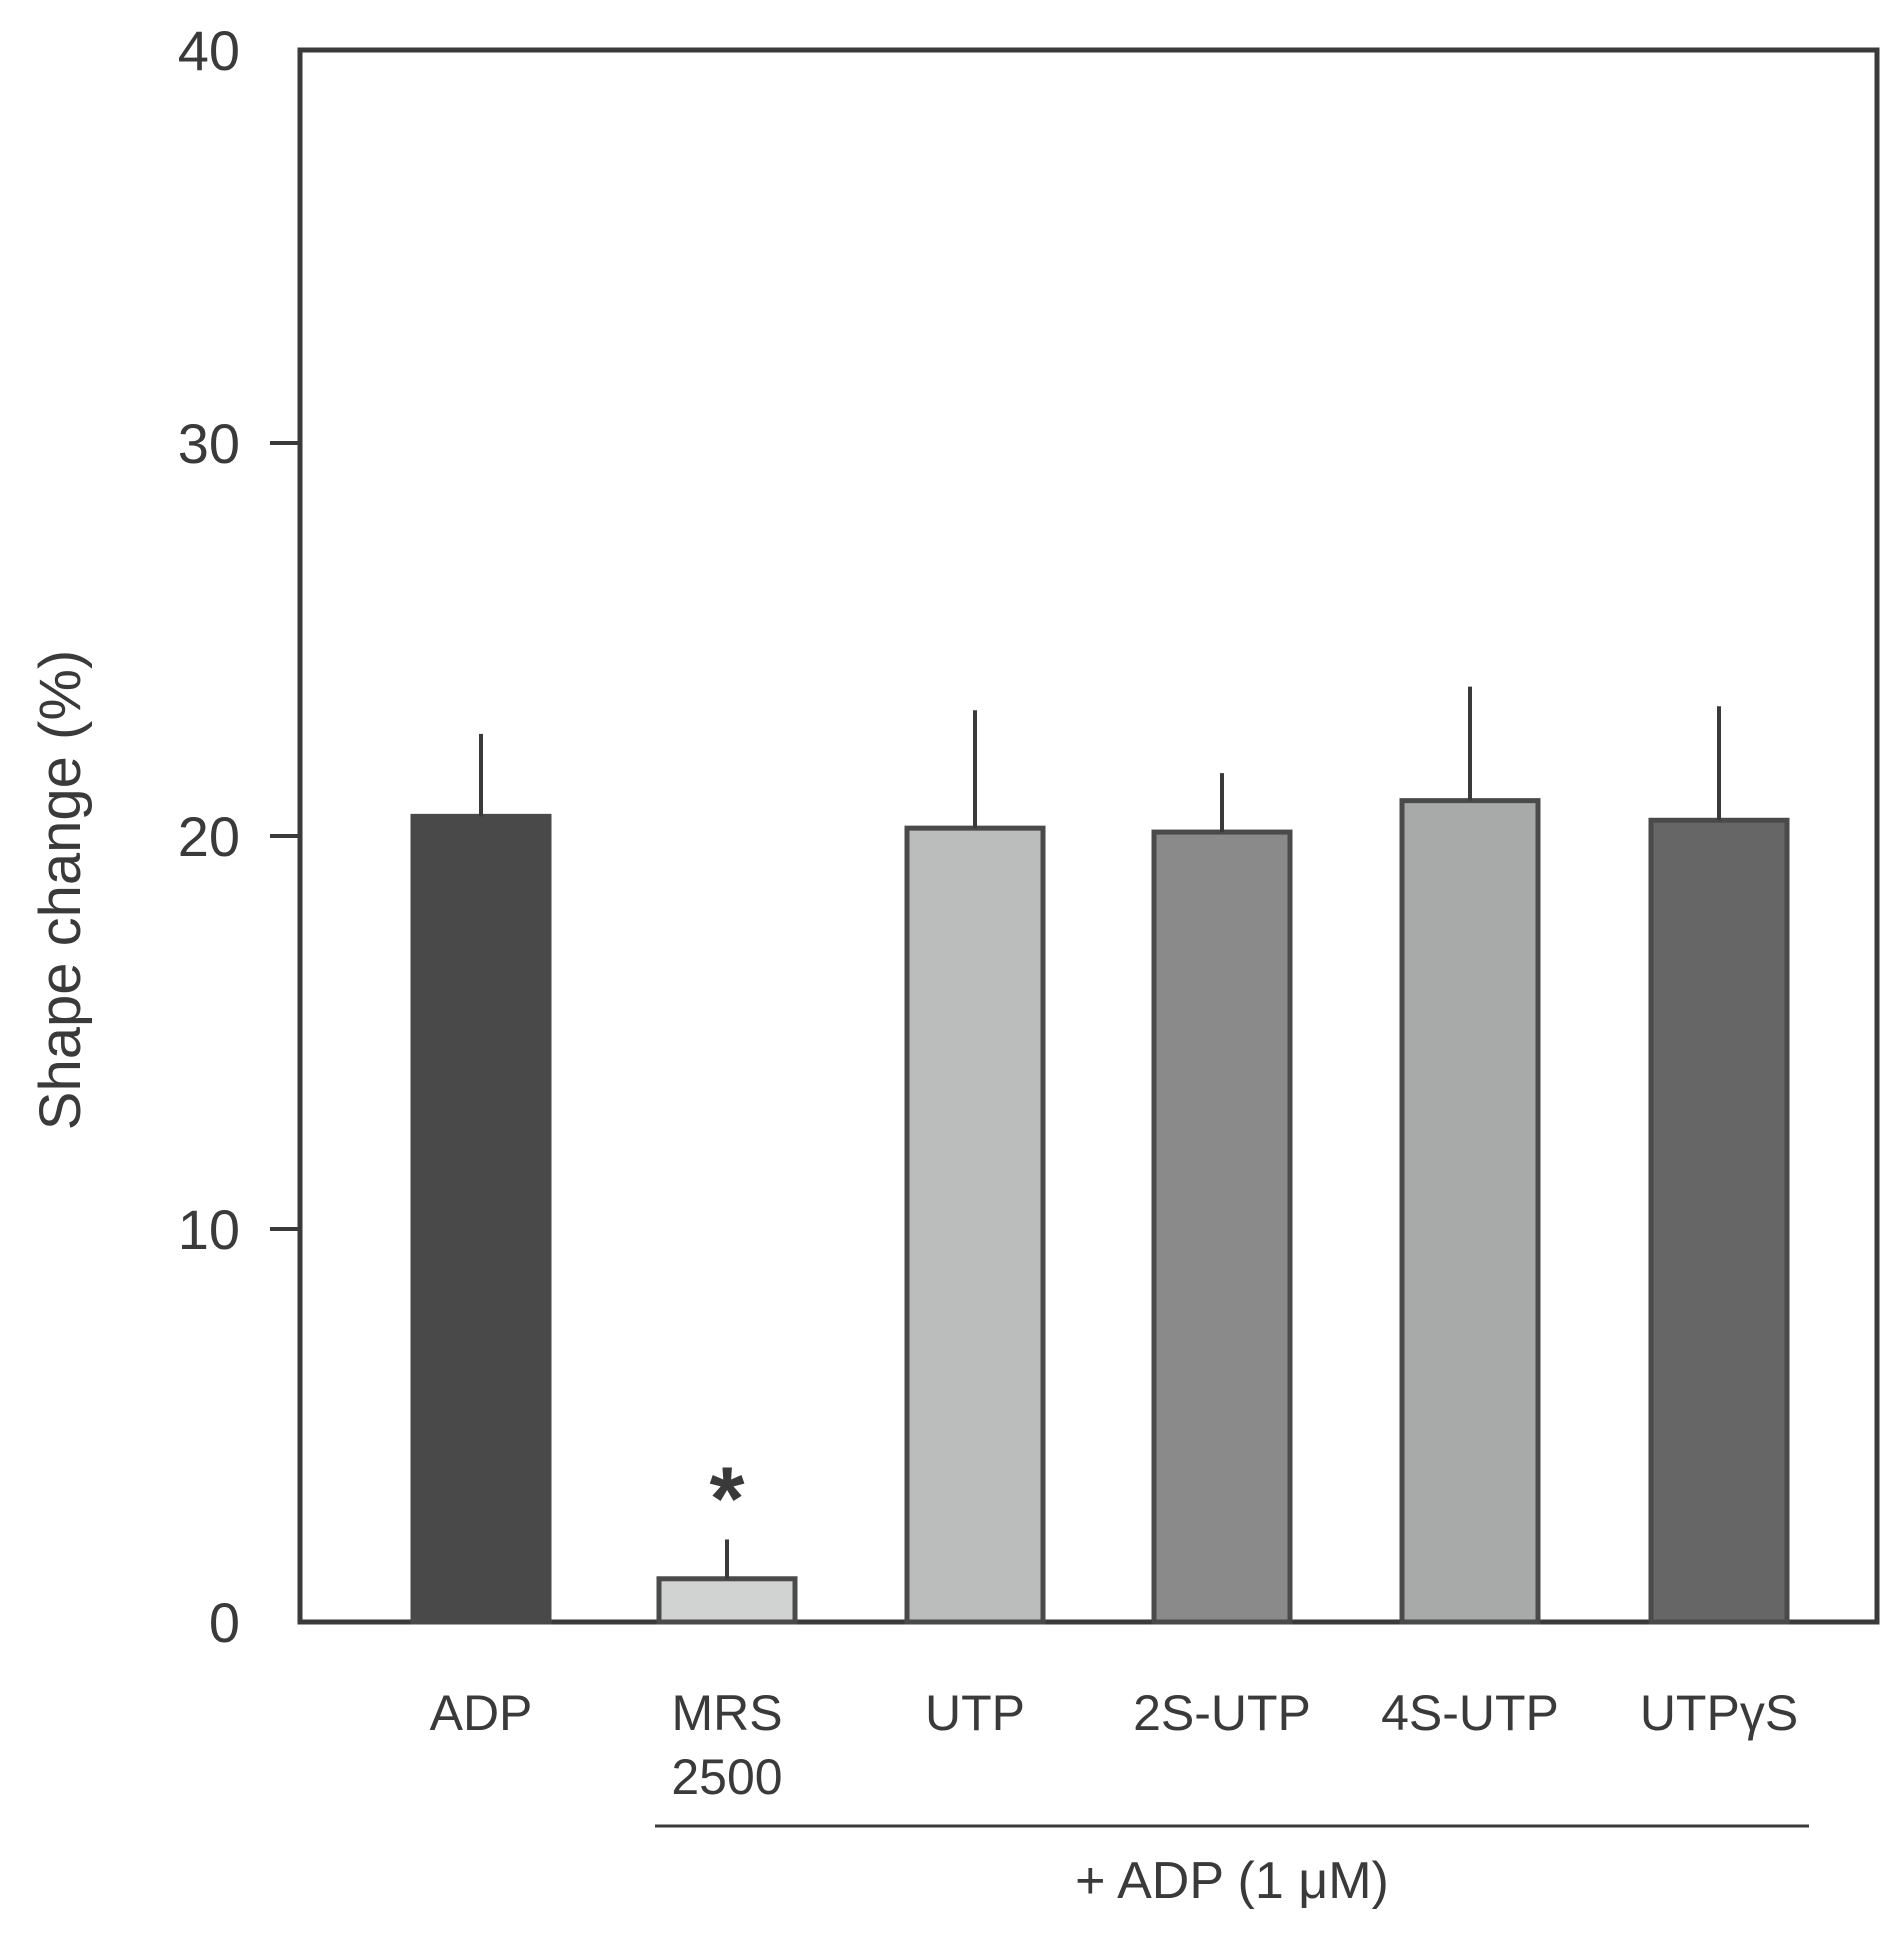  I want to click on x-tick-label-line: ADP, so click(481, 1713).